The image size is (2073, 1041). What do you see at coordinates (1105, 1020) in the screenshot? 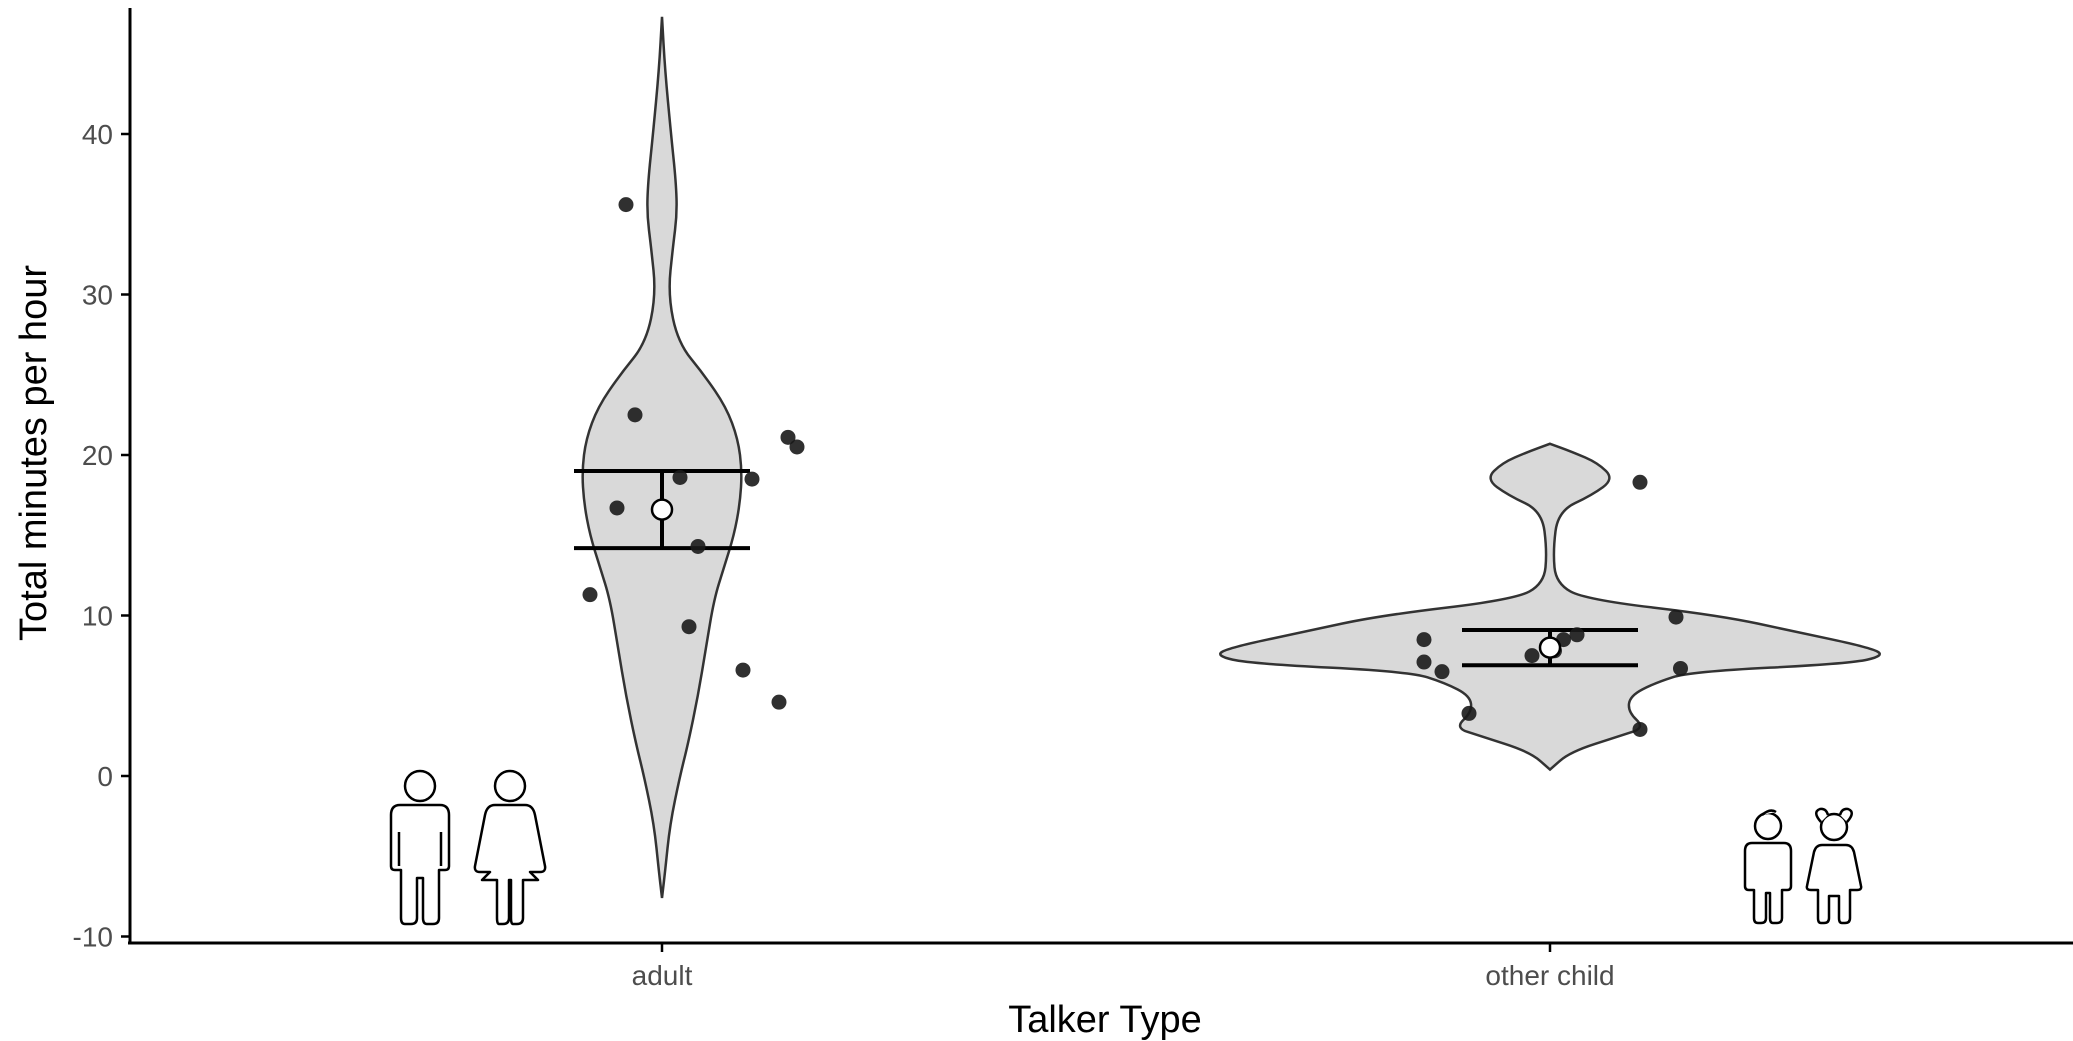
I see `x-axis-title: Talker Type` at bounding box center [1105, 1020].